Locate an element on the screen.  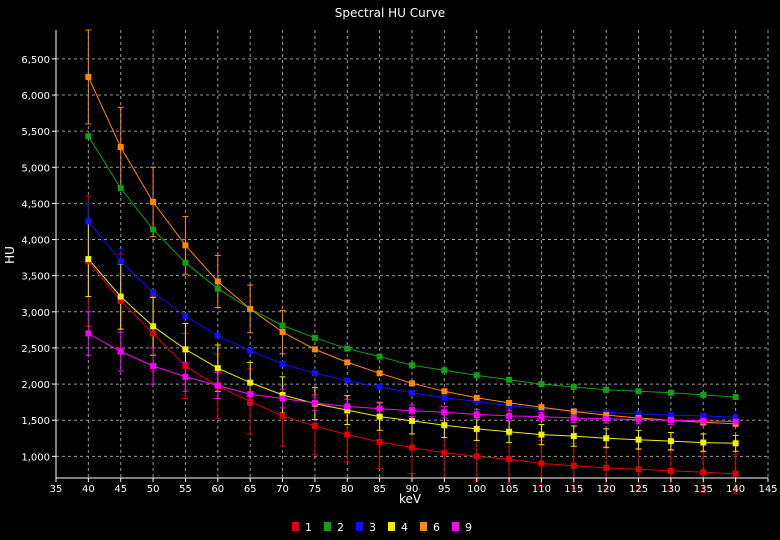
y-tick-label-6500: 6,500 is located at coordinates (35, 60).